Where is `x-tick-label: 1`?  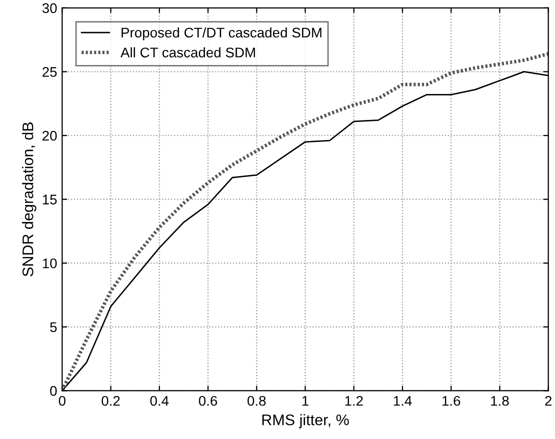 x-tick-label: 1 is located at coordinates (305, 401).